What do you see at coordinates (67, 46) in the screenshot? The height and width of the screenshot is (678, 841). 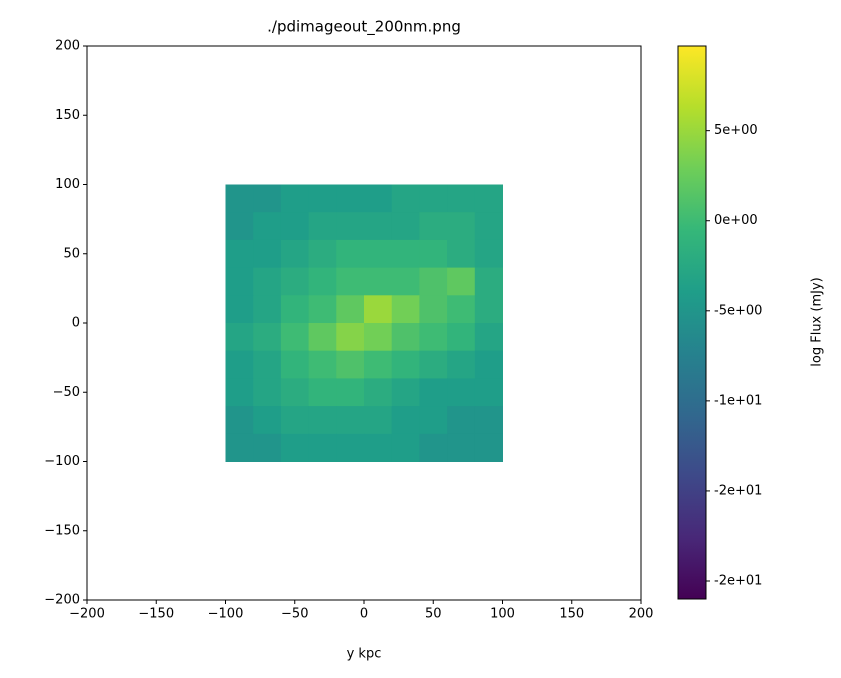 I see `y-tick-label: 200` at bounding box center [67, 46].